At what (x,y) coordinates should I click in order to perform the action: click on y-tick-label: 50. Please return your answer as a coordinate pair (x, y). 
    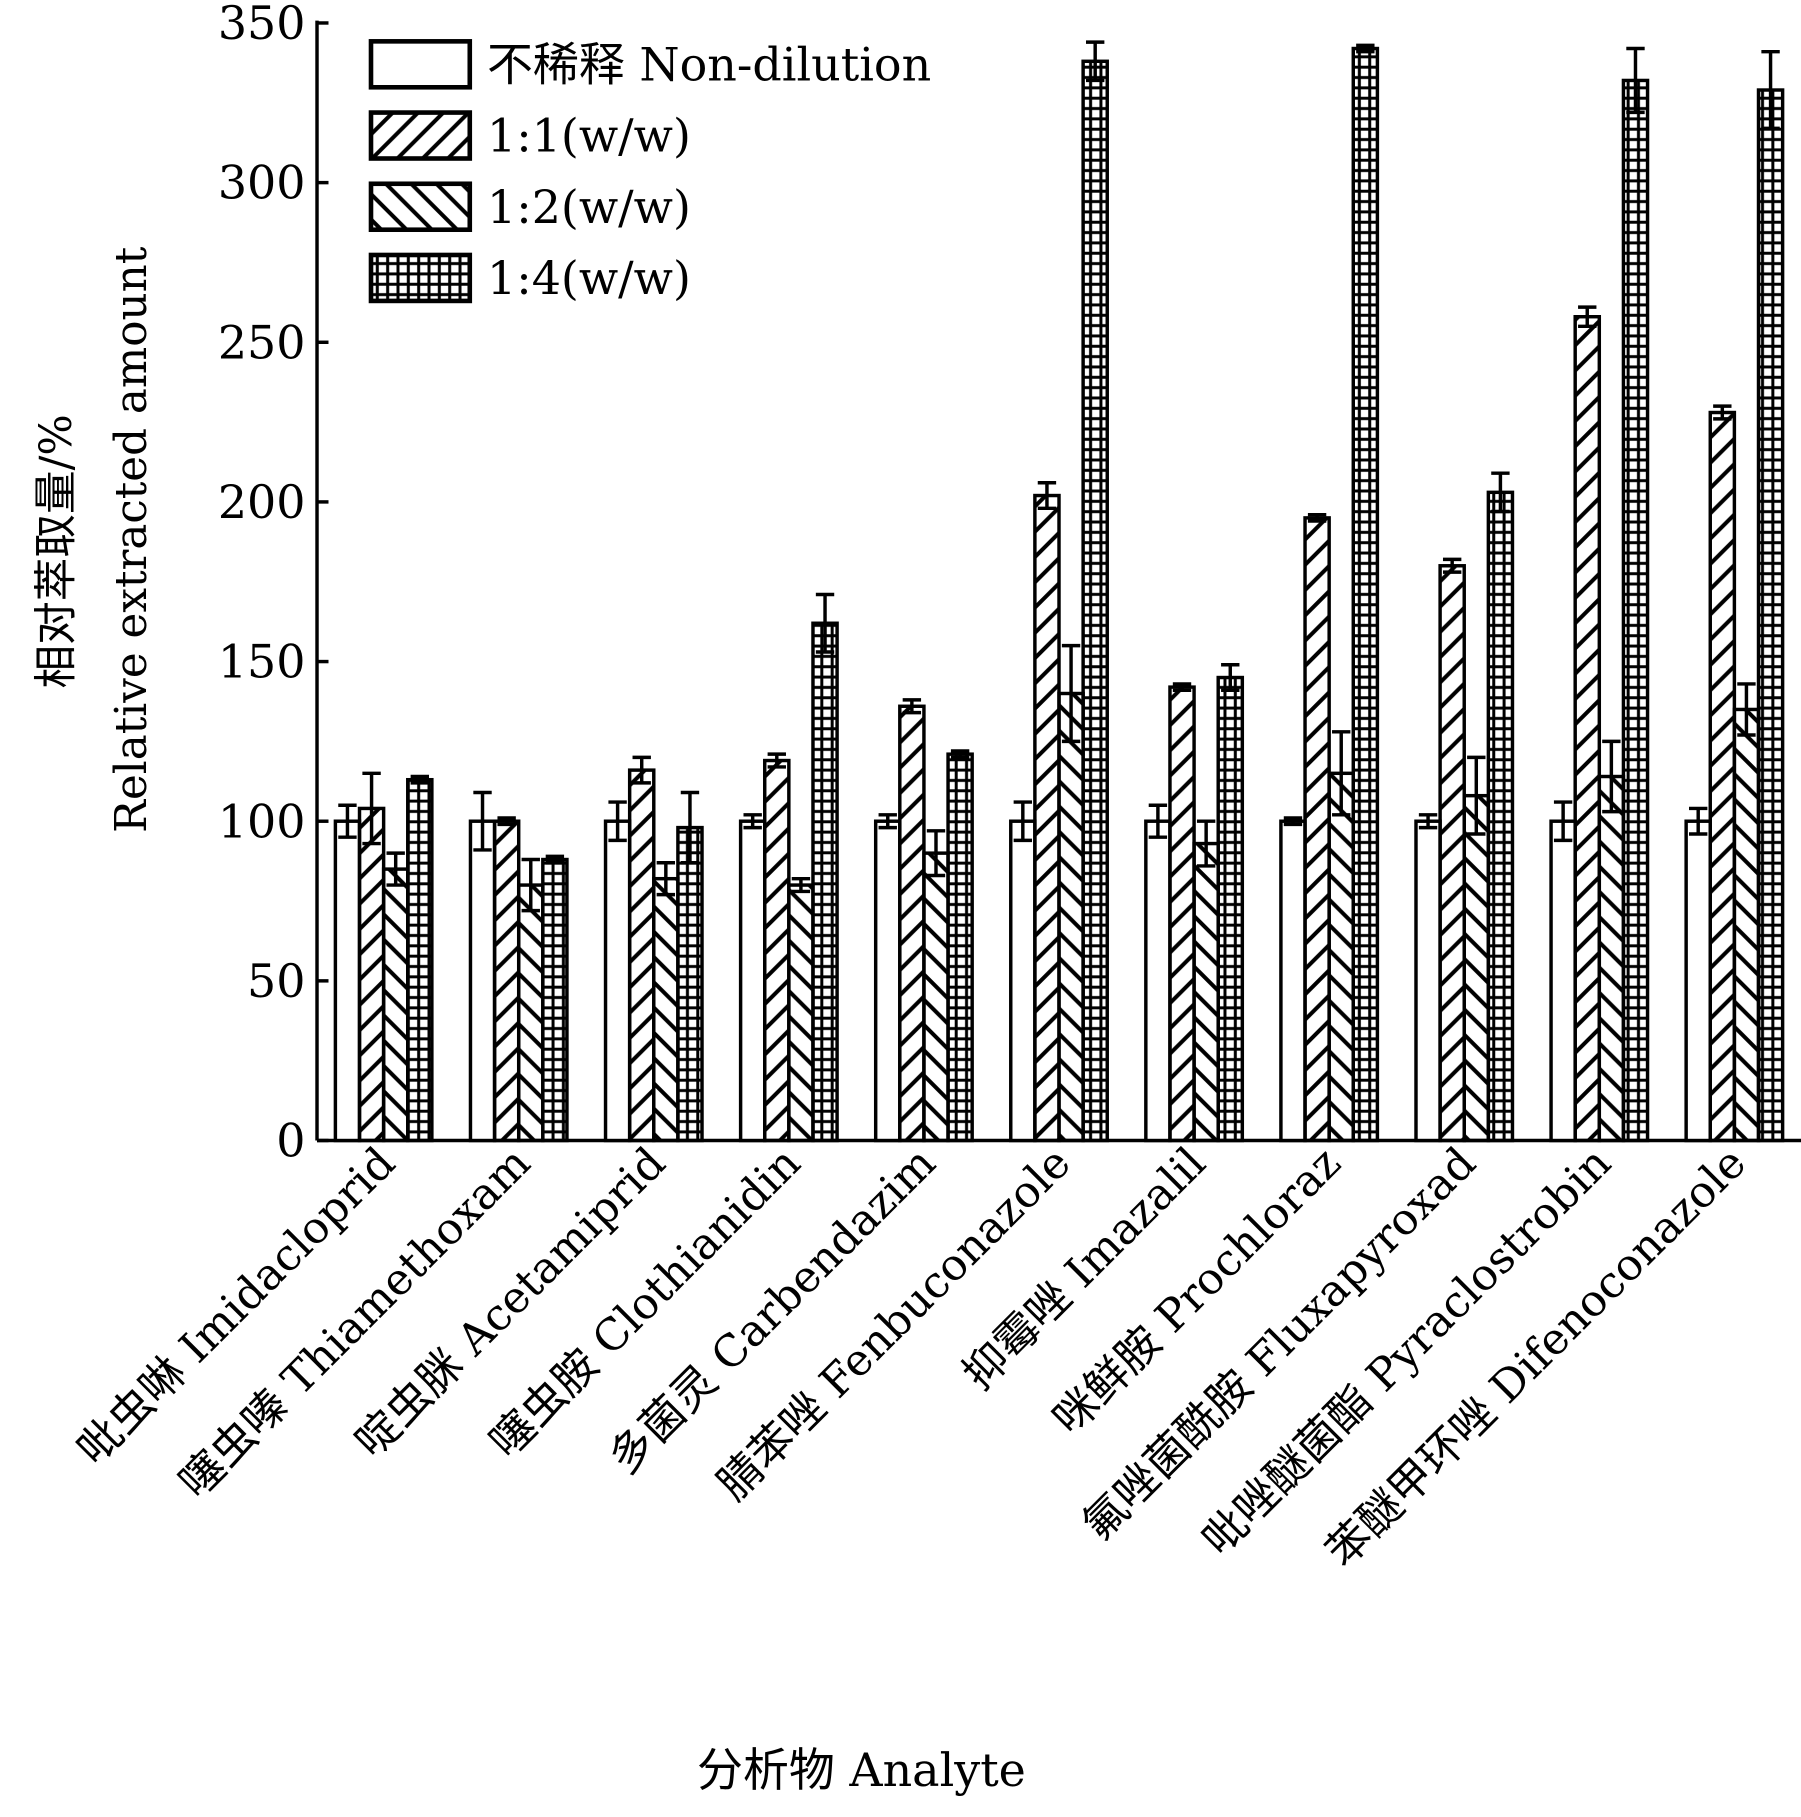
    Looking at the image, I should click on (276, 981).